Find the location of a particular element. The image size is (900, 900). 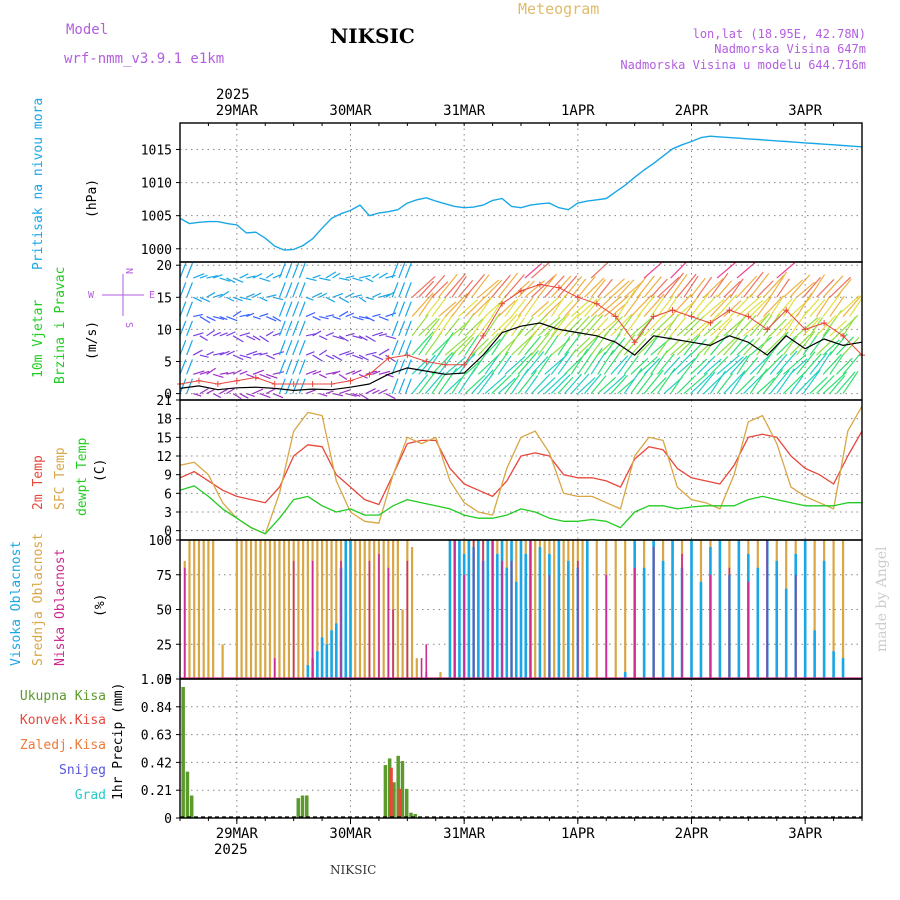

ytick-label: 1.05 is located at coordinates (156, 680).